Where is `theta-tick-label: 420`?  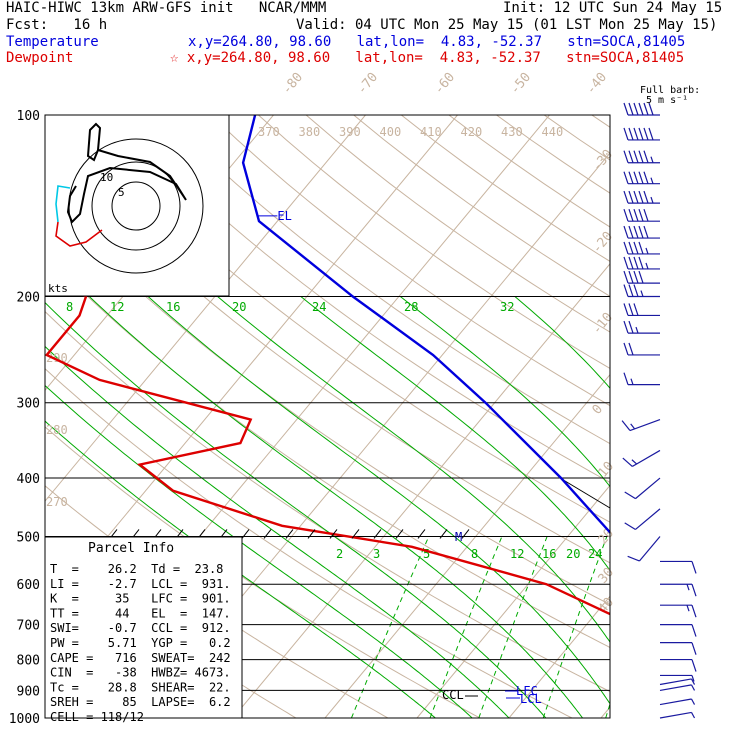
theta-tick-label: 420 is located at coordinates (472, 132).